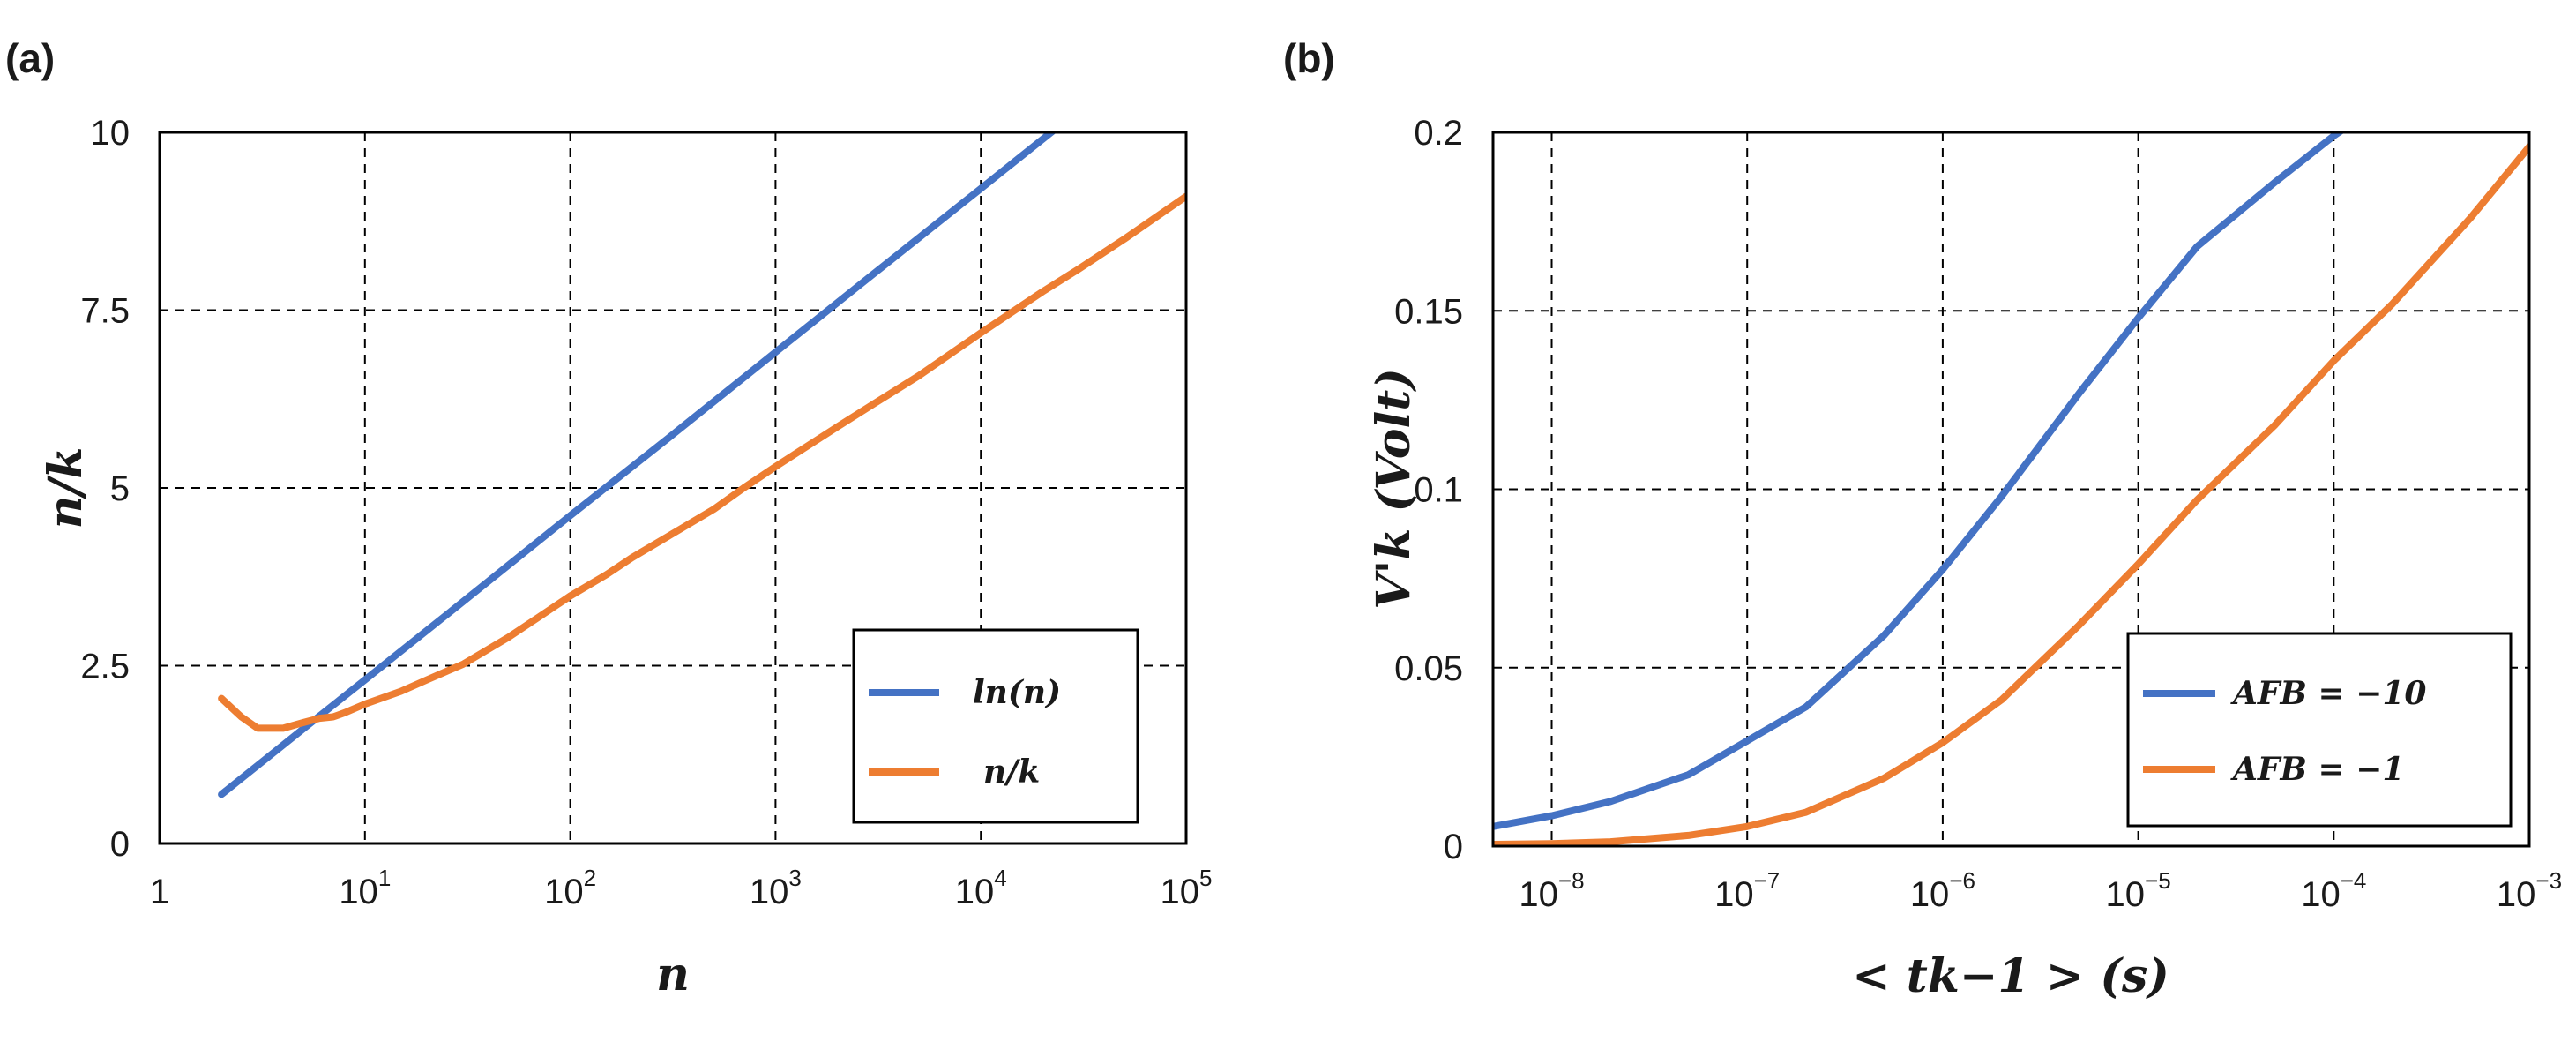 This screenshot has width=2576, height=1042. What do you see at coordinates (2138, 891) in the screenshot?
I see `x-tick-label: 10⁻⁵` at bounding box center [2138, 891].